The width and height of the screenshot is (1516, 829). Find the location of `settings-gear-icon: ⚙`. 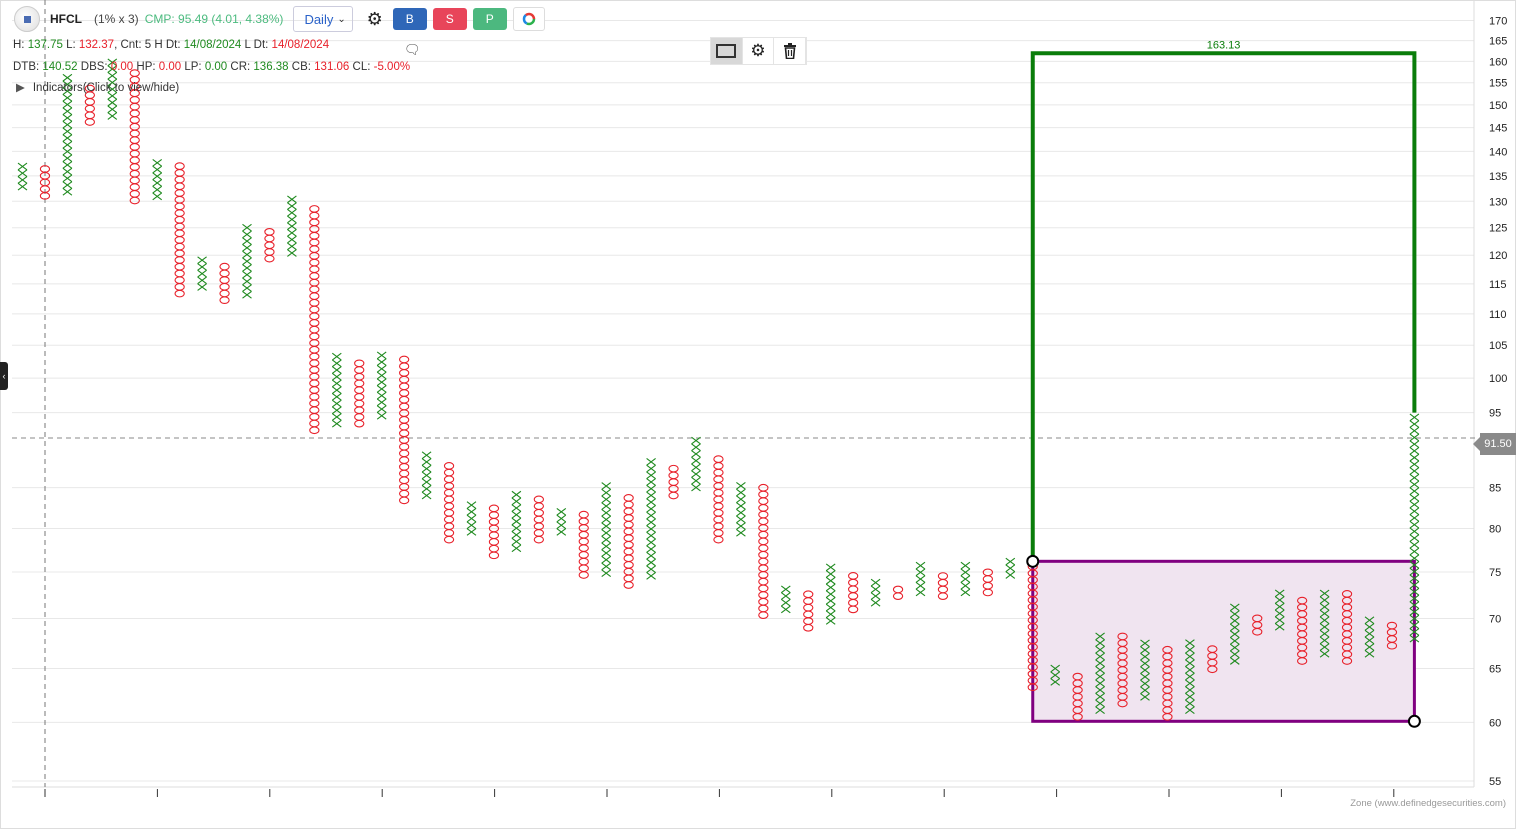

settings-gear-icon: ⚙ is located at coordinates (374, 18).